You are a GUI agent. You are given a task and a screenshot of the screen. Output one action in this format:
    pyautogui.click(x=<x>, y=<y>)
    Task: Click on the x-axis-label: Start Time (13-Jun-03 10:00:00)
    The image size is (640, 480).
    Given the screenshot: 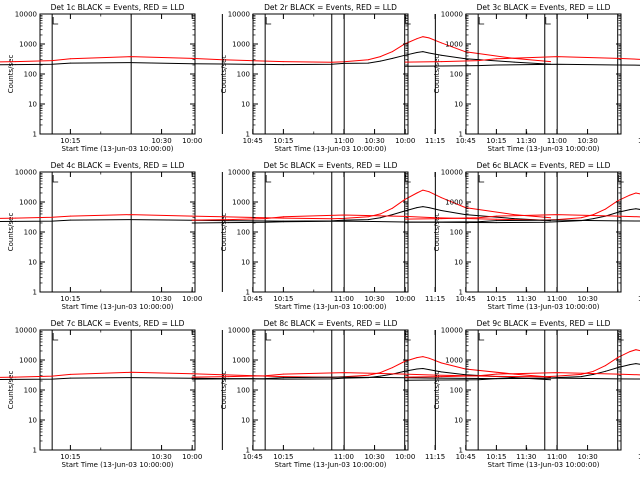 What is the action you would take?
    pyautogui.click(x=544, y=149)
    